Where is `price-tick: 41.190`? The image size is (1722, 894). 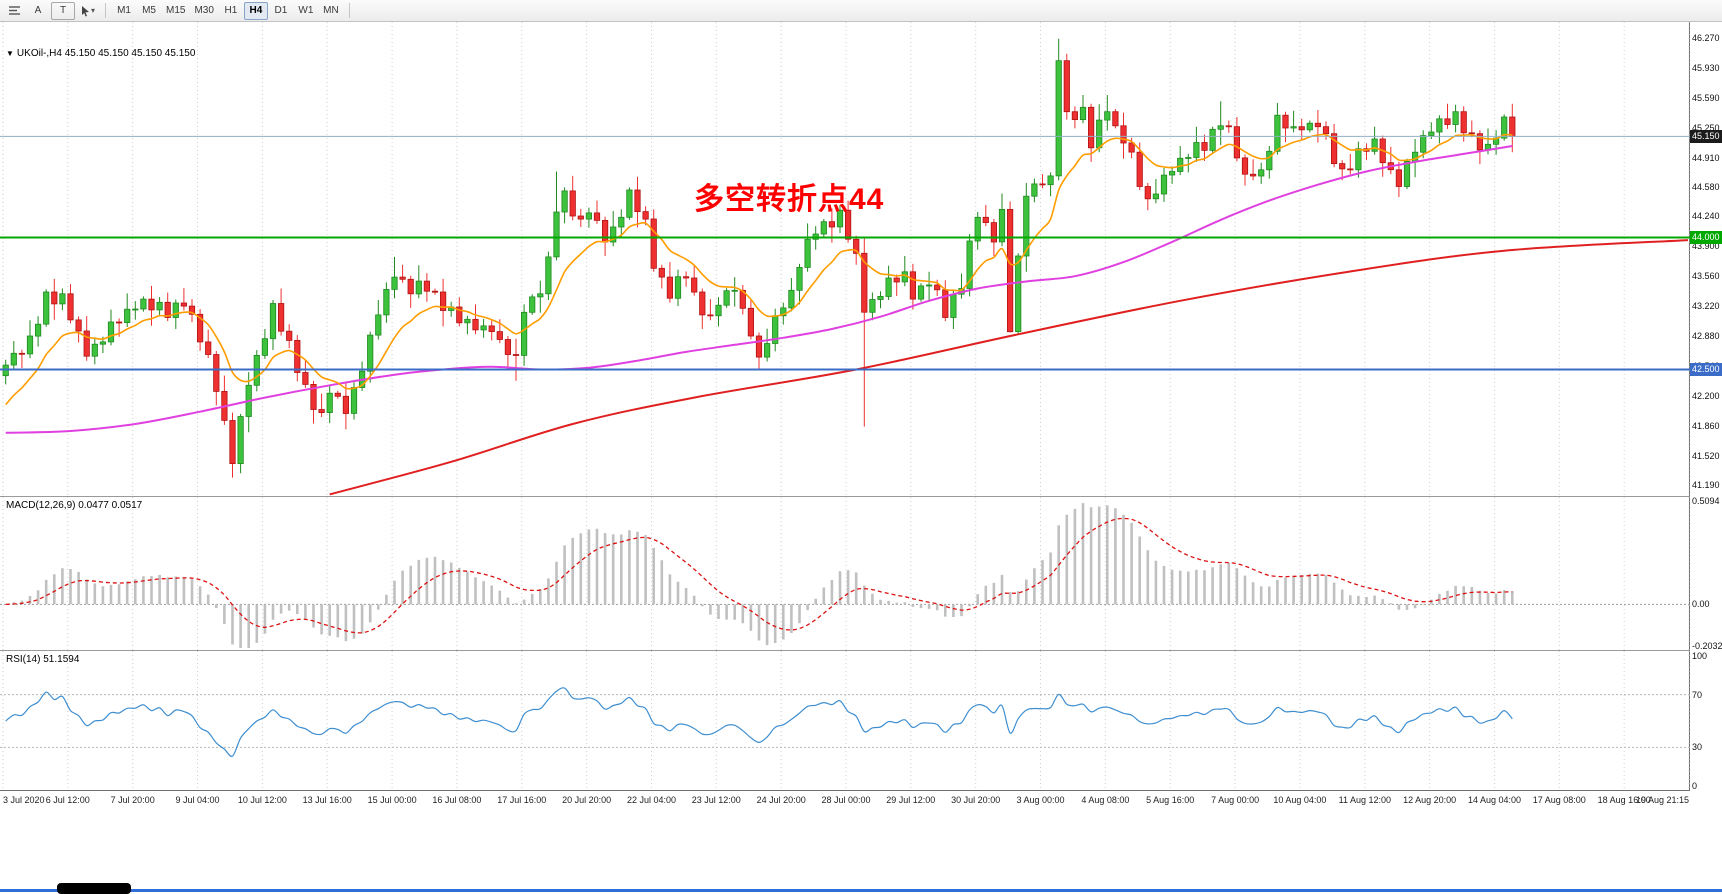
price-tick: 41.190 is located at coordinates (1706, 484).